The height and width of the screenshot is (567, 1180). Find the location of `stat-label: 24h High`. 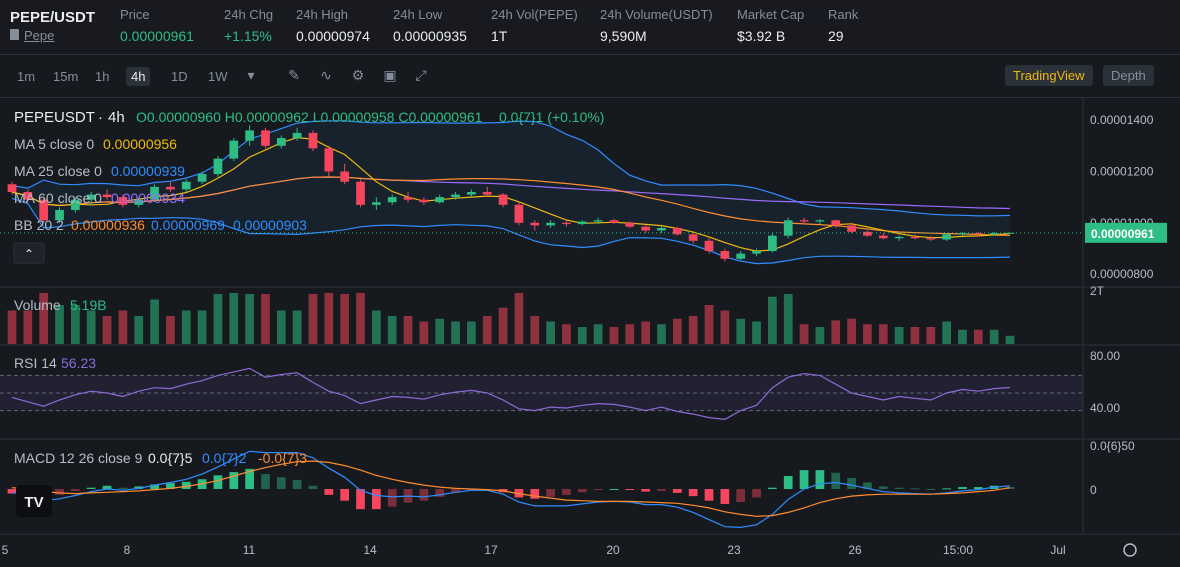

stat-label: 24h High is located at coordinates (322, 14).